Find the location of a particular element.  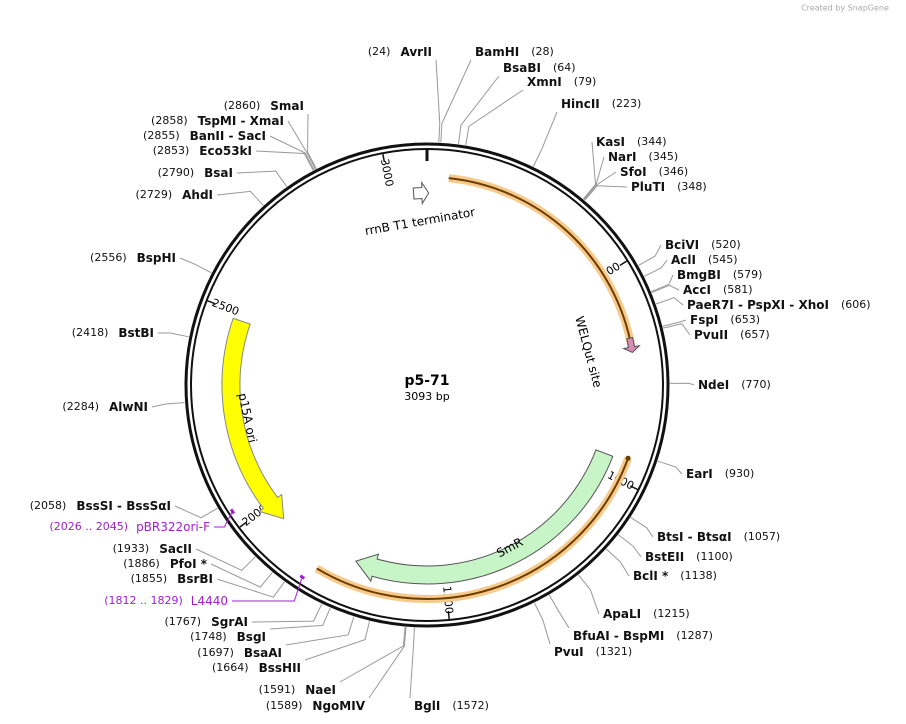

primer-label: (1812 .. 1829) L4440 is located at coordinates (166, 601).